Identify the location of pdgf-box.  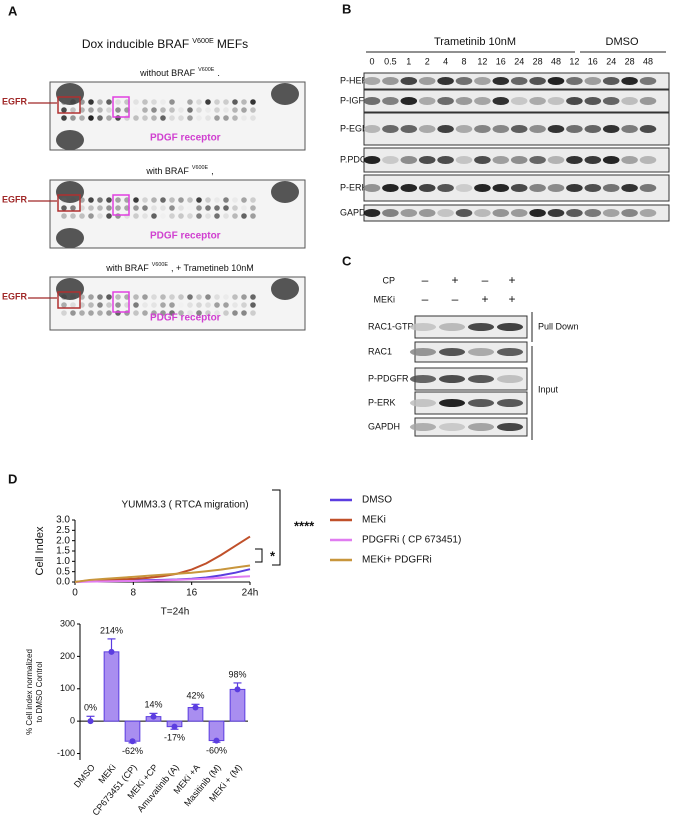
(121, 302).